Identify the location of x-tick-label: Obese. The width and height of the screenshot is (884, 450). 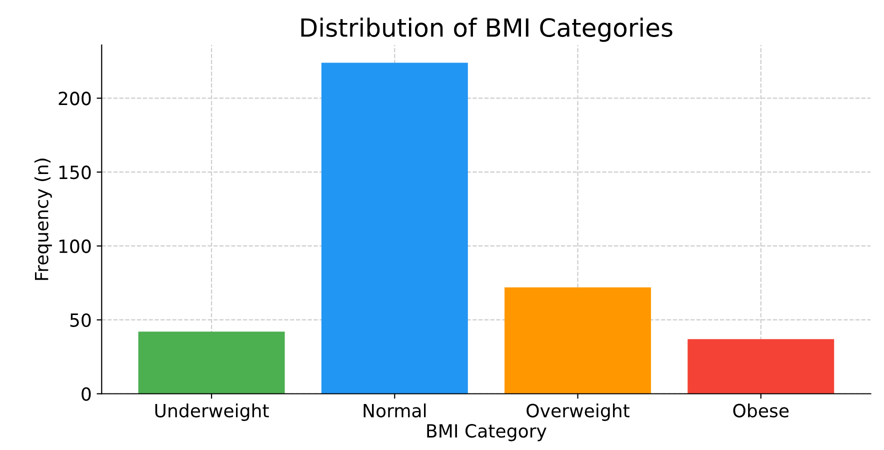
(761, 410).